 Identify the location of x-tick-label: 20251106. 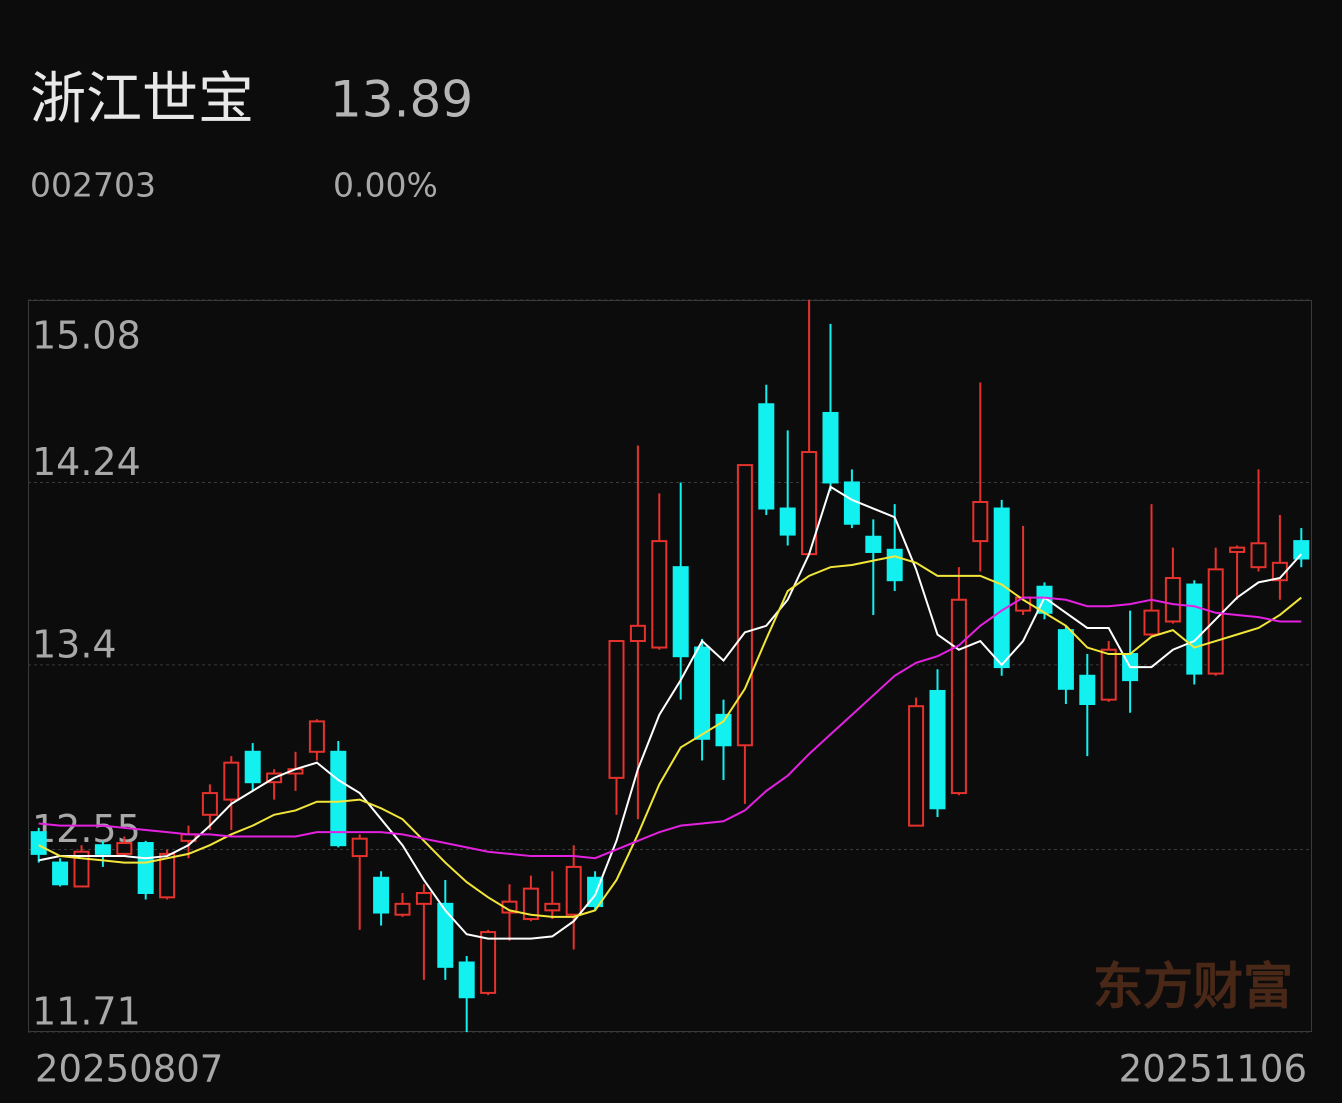
(1213, 1069).